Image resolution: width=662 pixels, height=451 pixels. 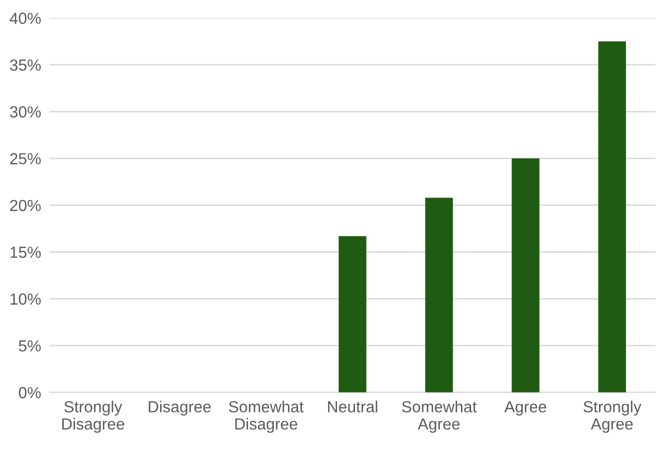 I want to click on y-tick-label: 5%, so click(x=29, y=346).